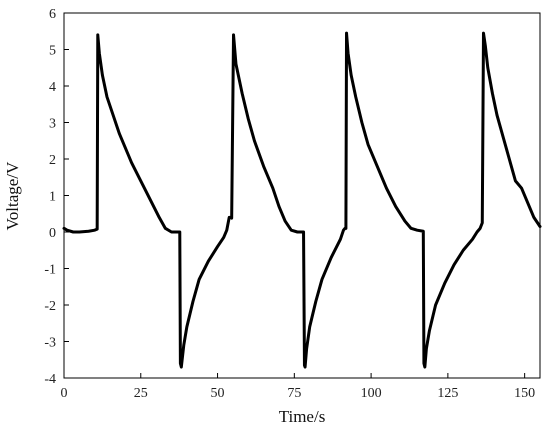  What do you see at coordinates (52, 160) in the screenshot?
I see `y-tick-label: 2` at bounding box center [52, 160].